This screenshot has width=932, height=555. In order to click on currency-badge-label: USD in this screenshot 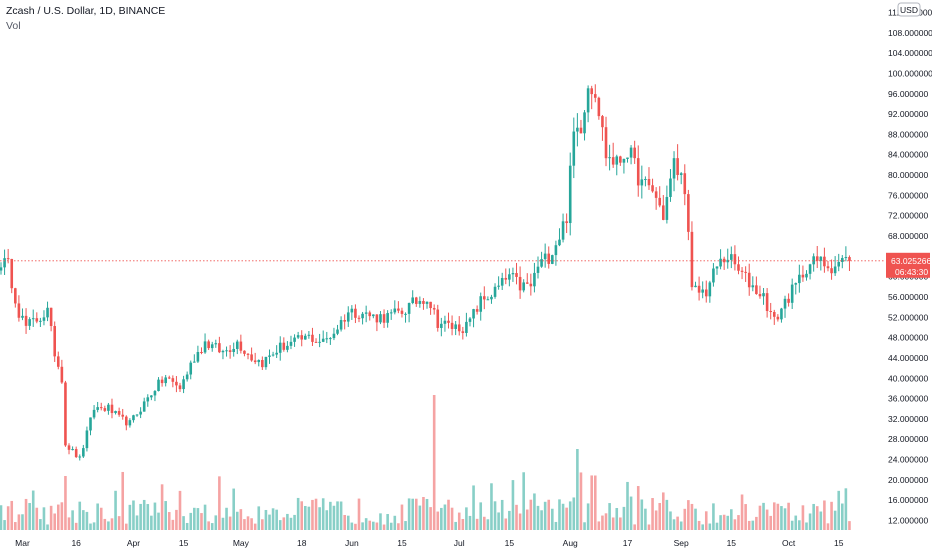, I will do `click(909, 10)`.